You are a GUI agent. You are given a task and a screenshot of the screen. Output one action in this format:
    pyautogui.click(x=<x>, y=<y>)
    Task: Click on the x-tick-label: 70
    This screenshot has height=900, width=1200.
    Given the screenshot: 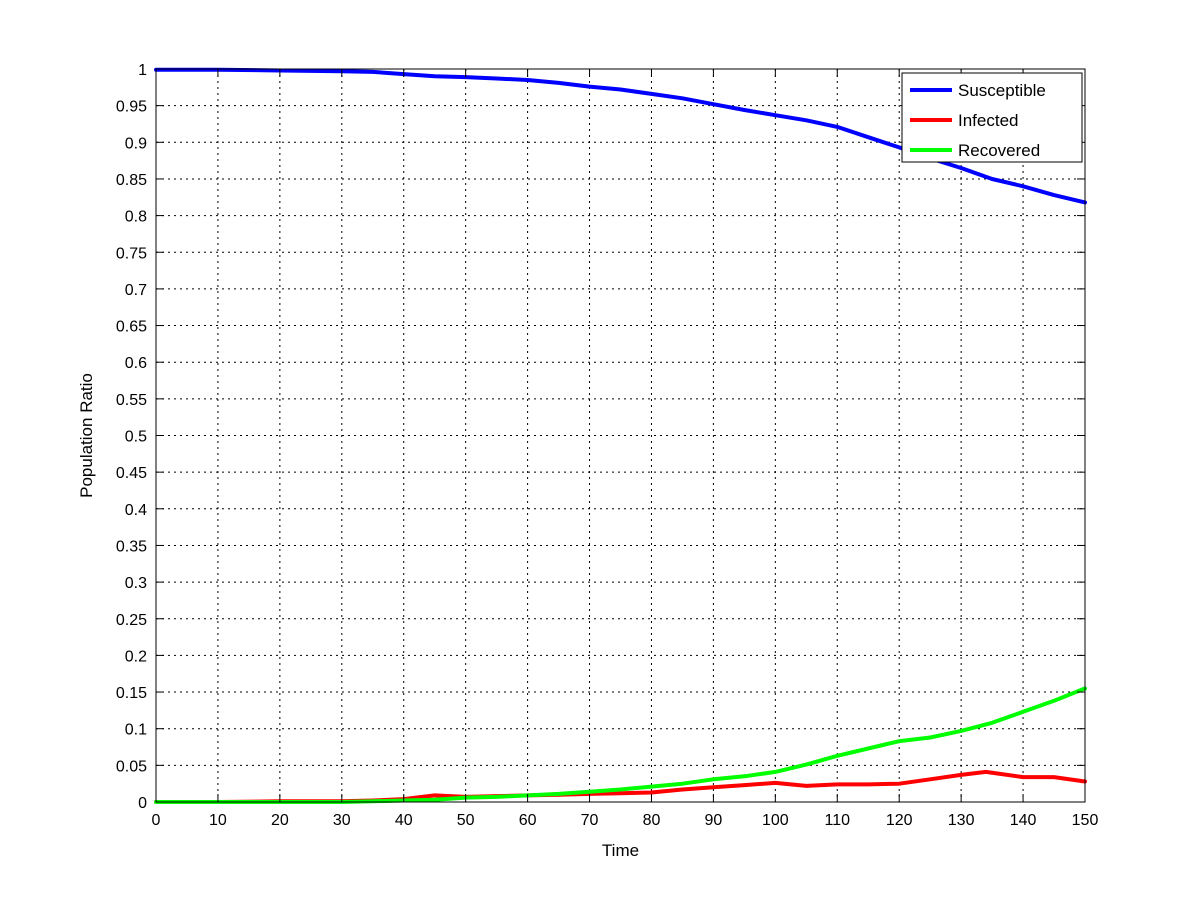 What is the action you would take?
    pyautogui.click(x=590, y=820)
    